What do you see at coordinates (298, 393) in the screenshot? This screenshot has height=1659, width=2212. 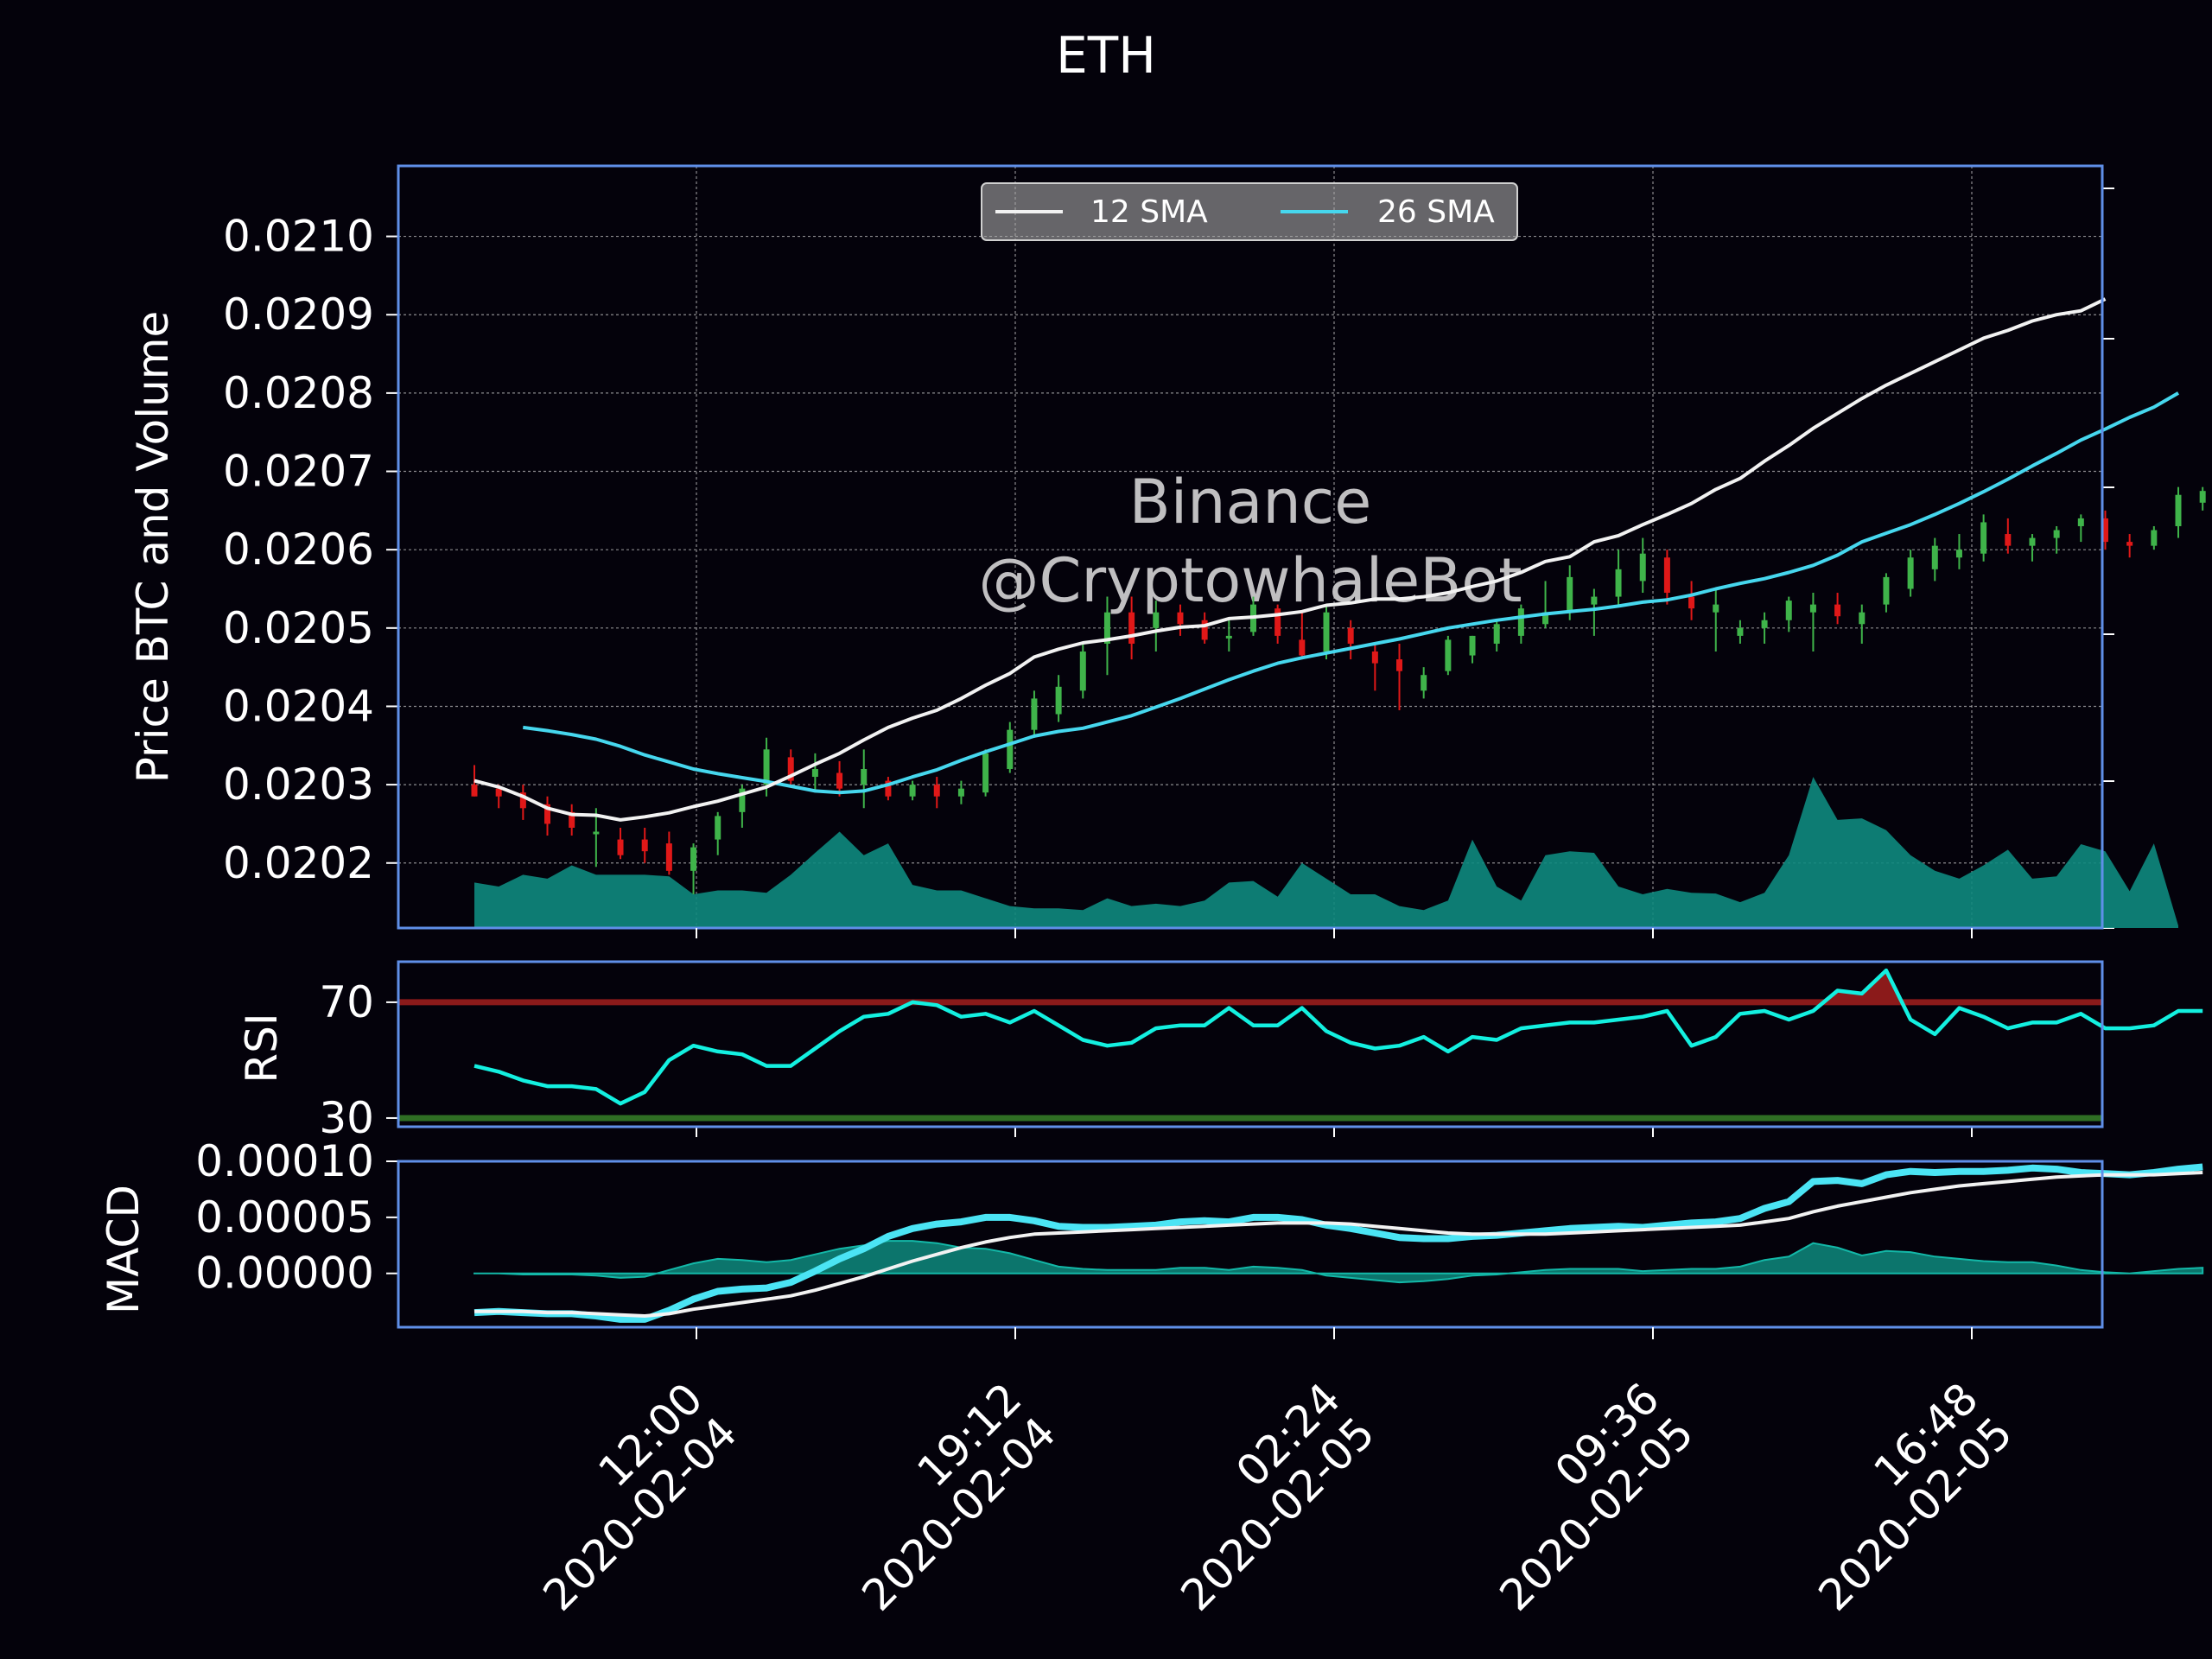 I see `price-ytick-label: 0.0208` at bounding box center [298, 393].